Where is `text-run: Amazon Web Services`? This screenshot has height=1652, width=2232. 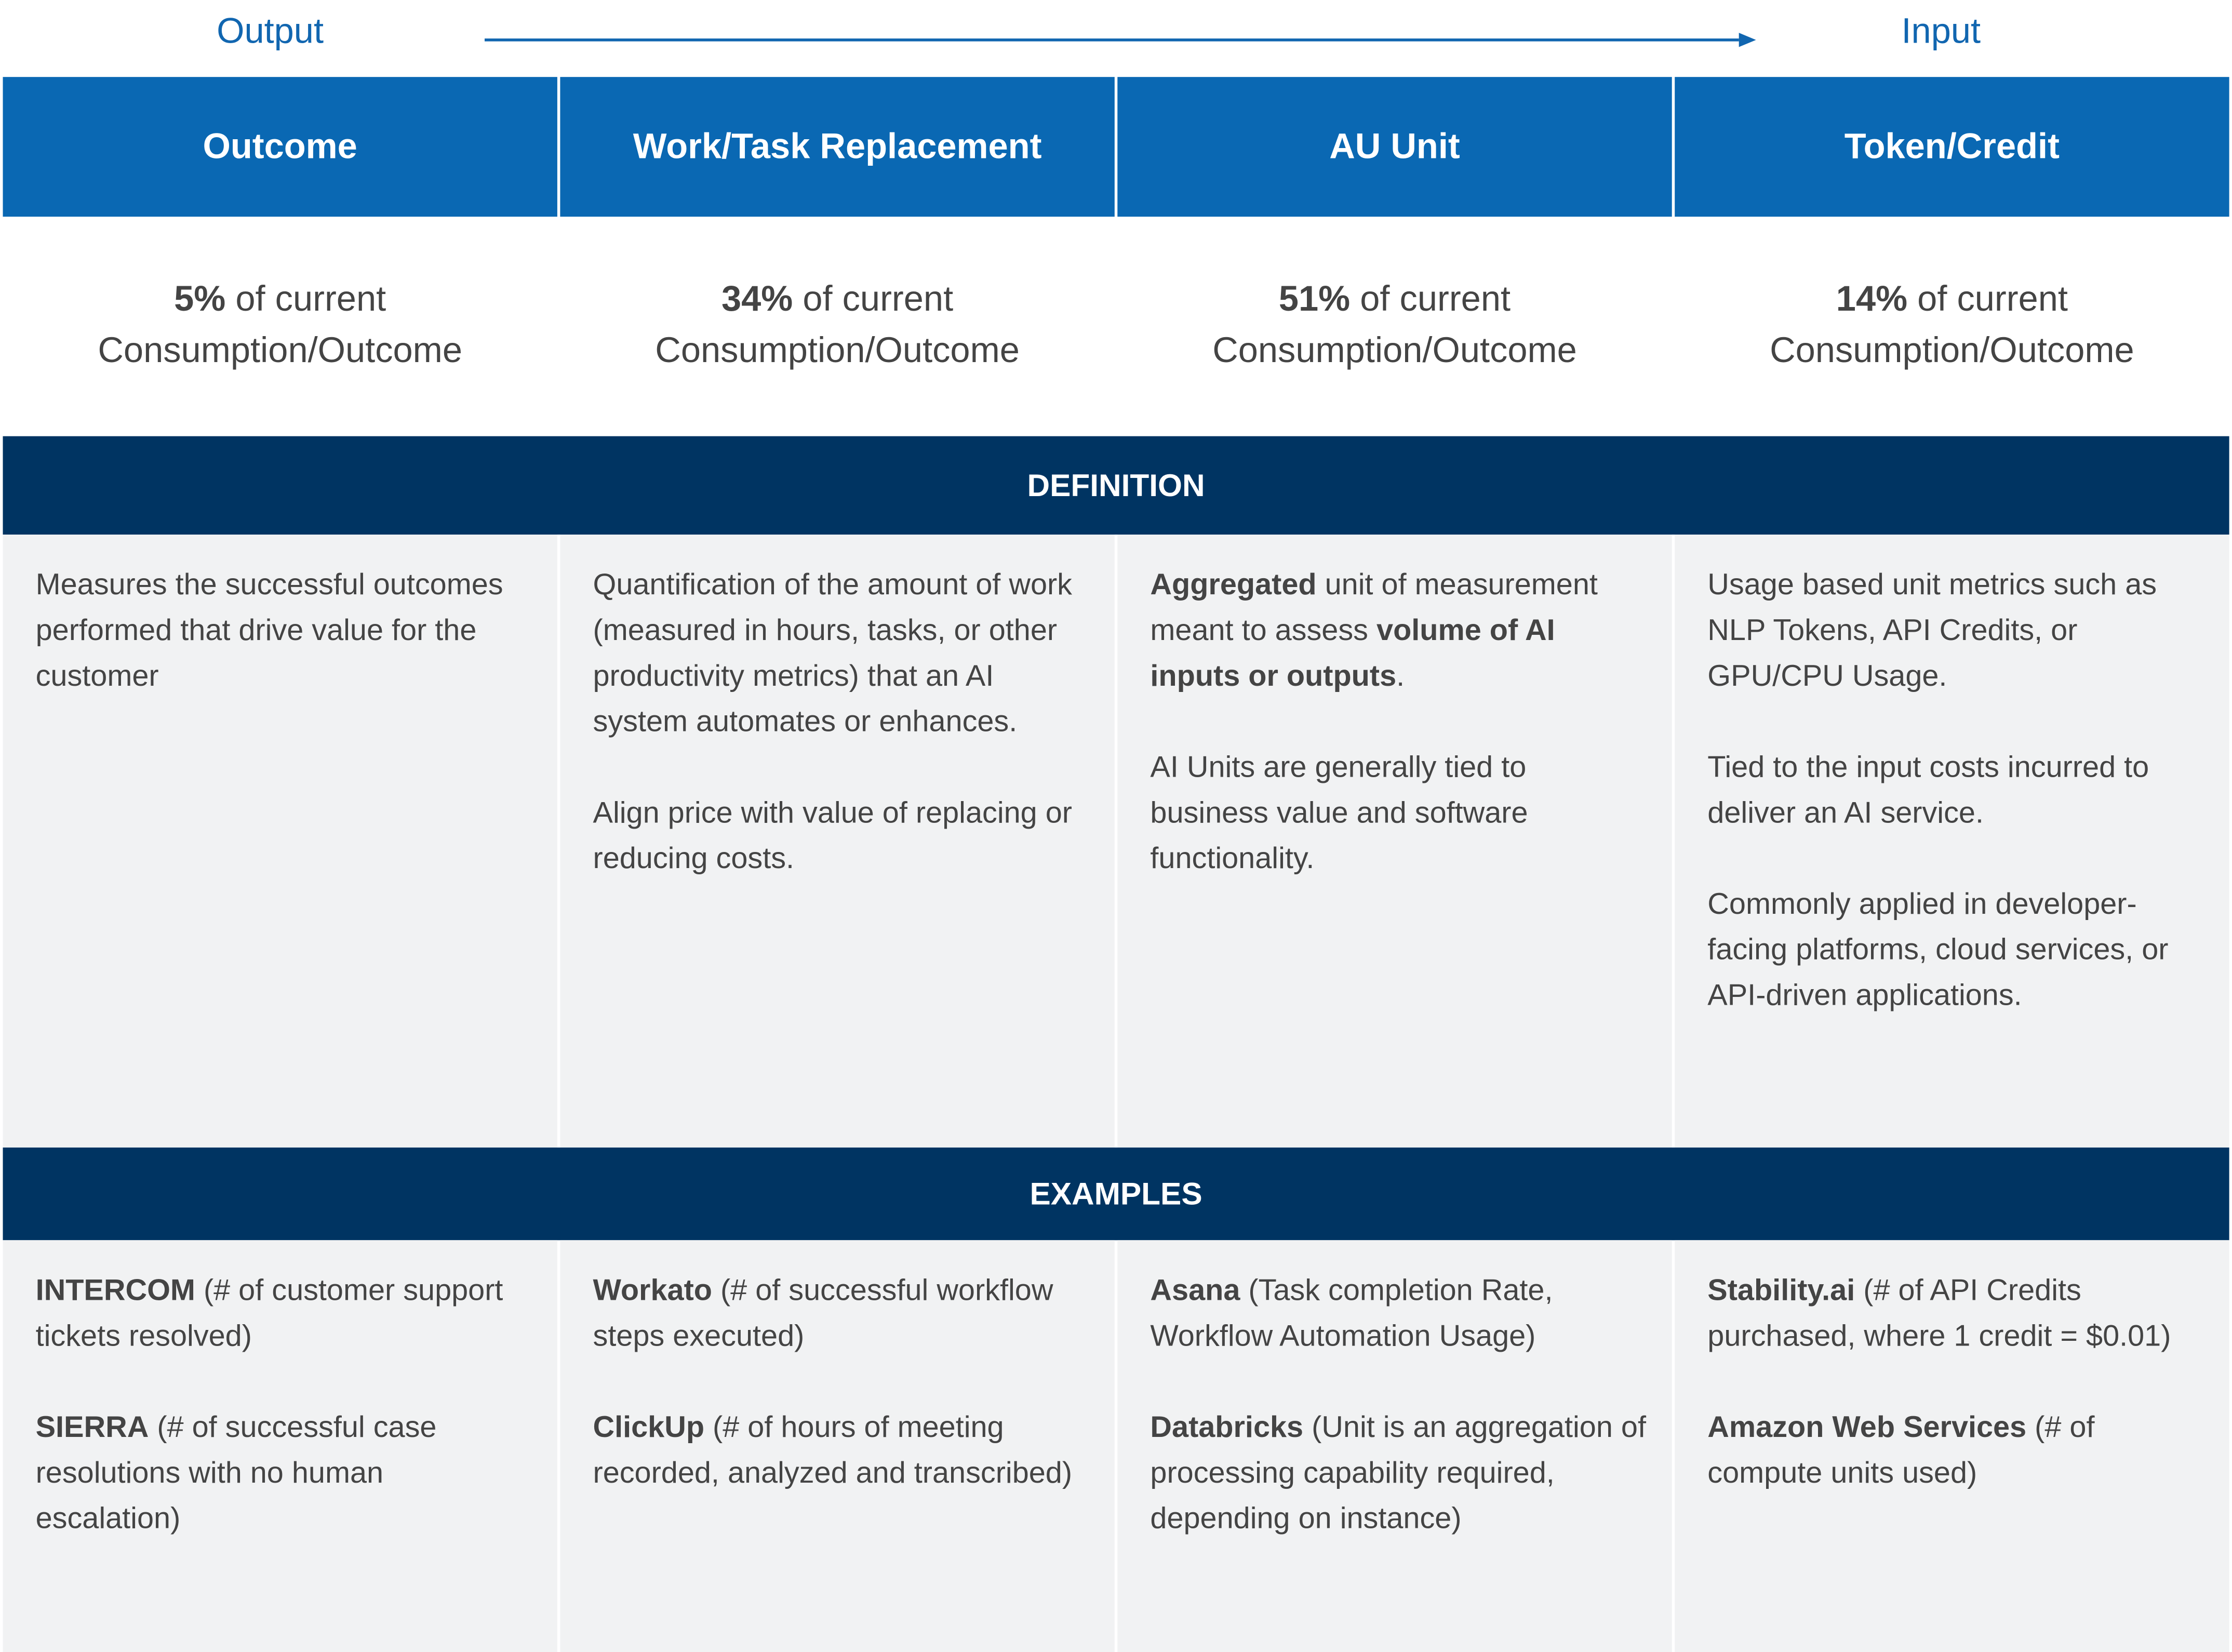 text-run: Amazon Web Services is located at coordinates (1867, 1427).